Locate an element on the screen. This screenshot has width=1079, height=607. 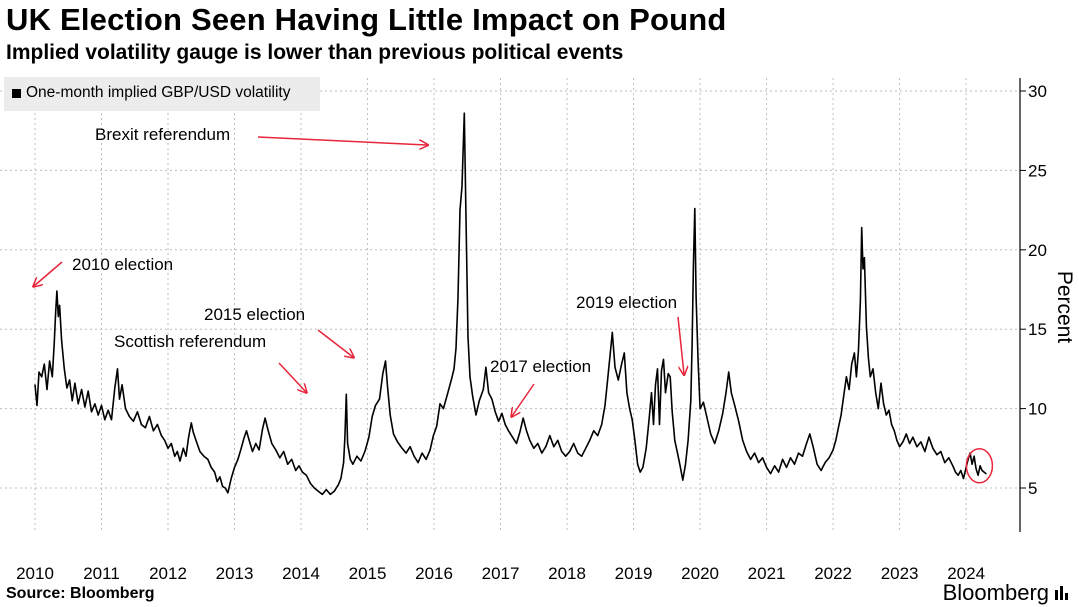
y-axis-label: Percent is located at coordinates (1064, 307).